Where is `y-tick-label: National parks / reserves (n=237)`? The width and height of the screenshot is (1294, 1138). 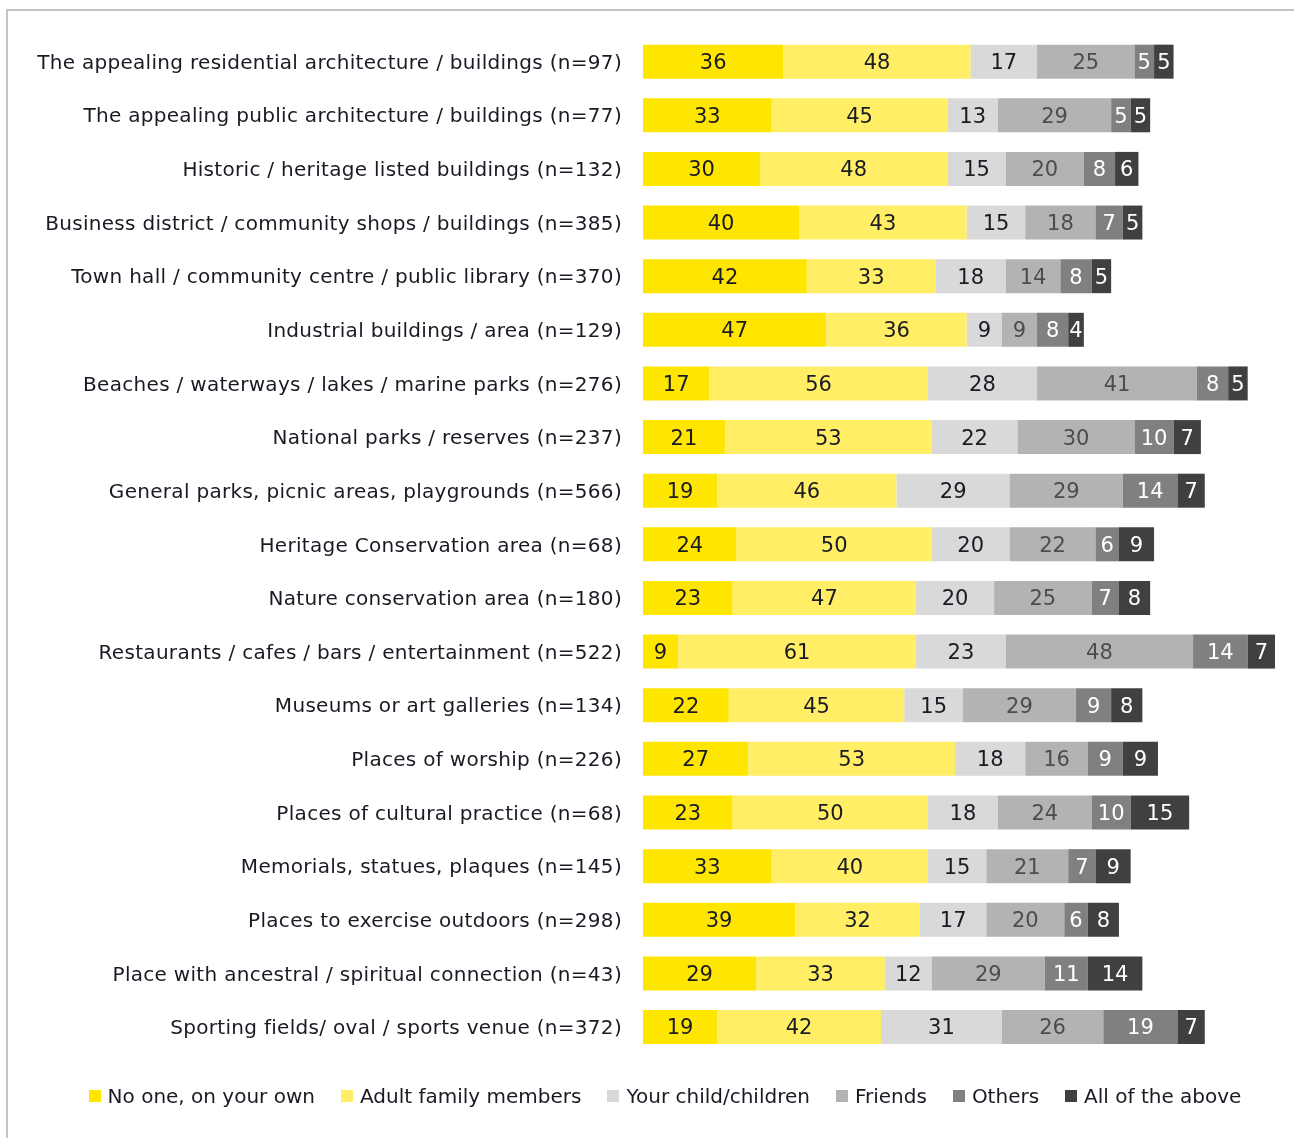 y-tick-label: National parks / reserves (n=237) is located at coordinates (447, 437).